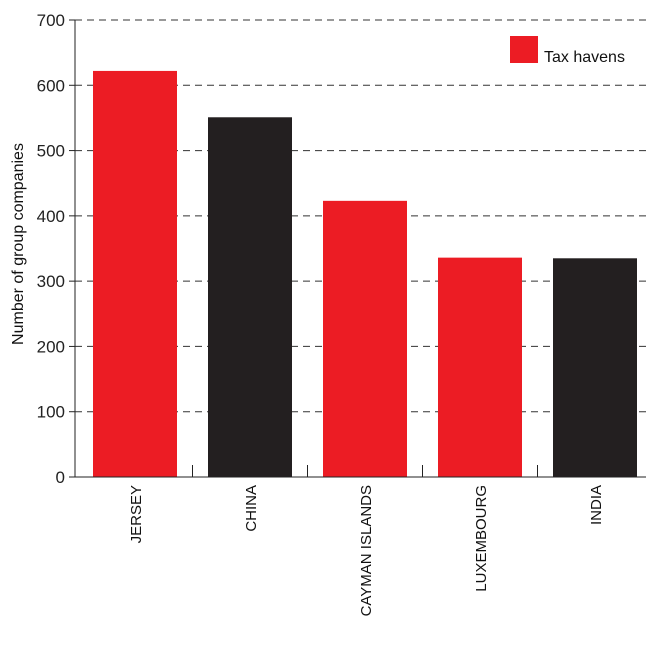 The width and height of the screenshot is (646, 651). Describe the element at coordinates (18, 244) in the screenshot. I see `y-axis-title: Number of group companies` at that location.